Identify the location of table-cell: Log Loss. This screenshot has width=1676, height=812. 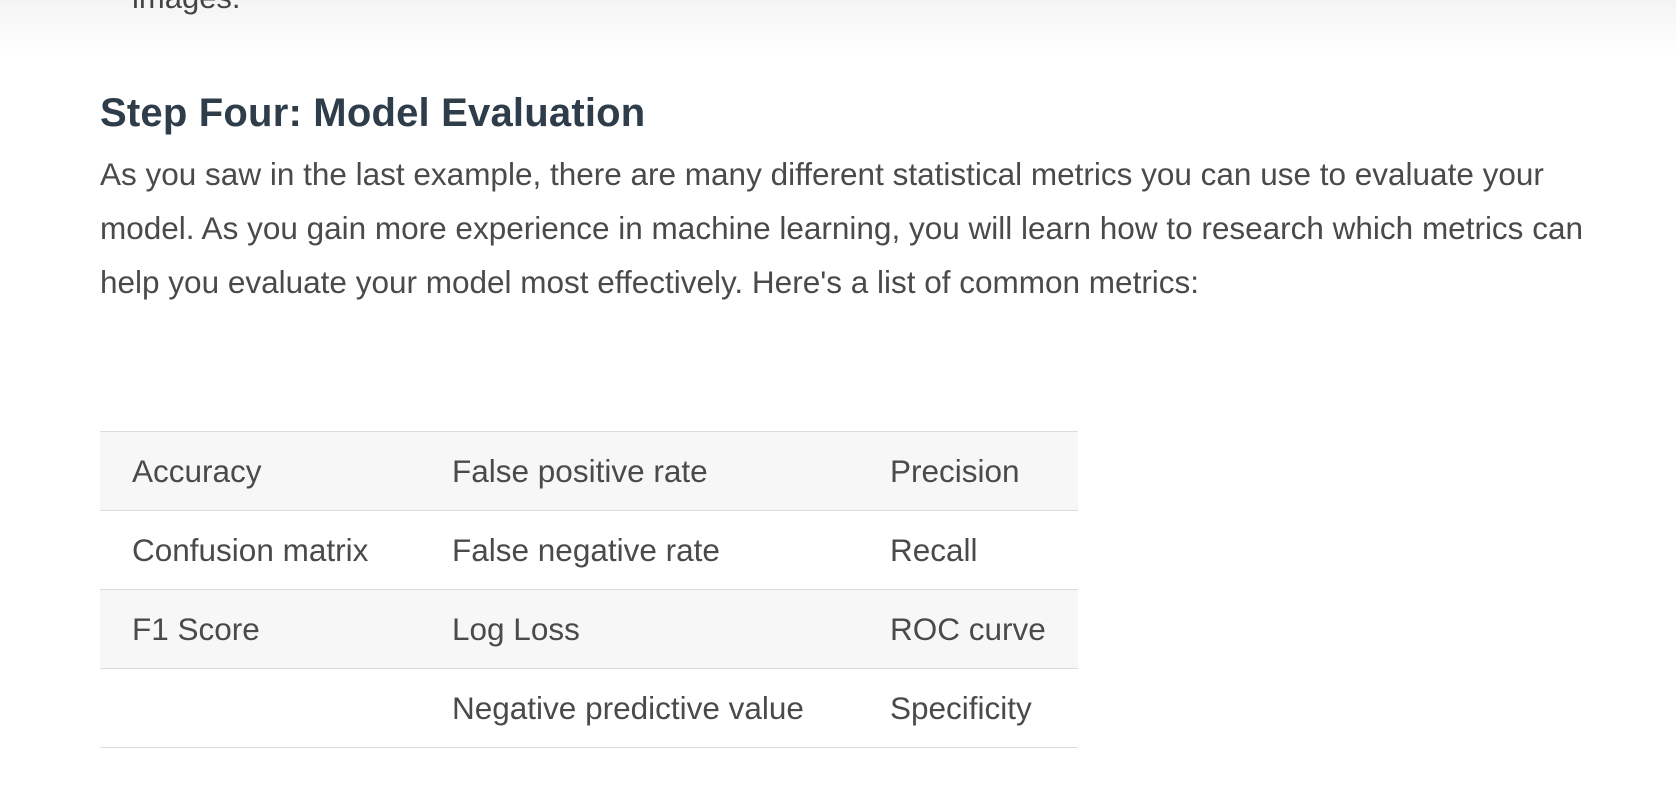
(516, 628).